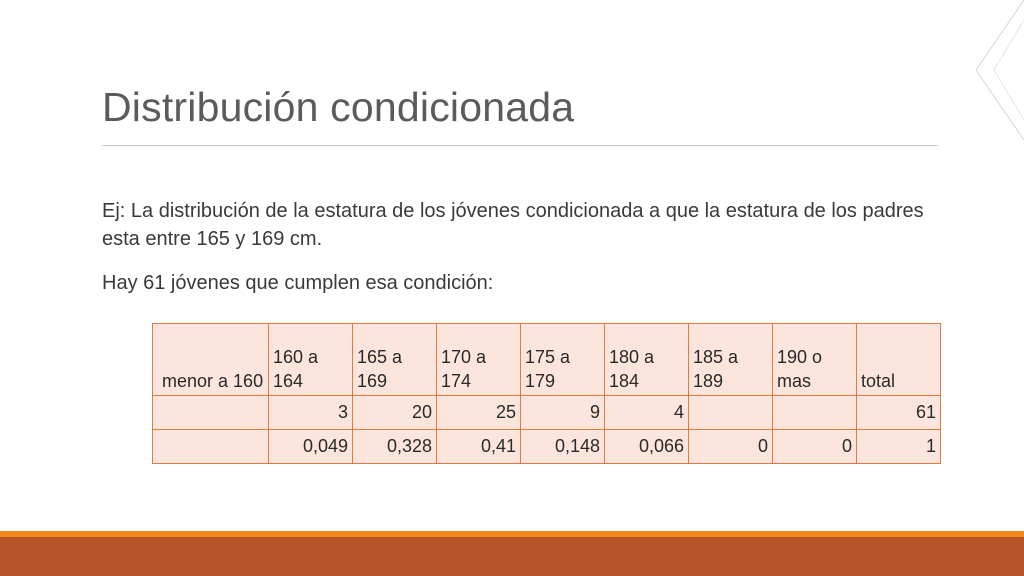 Image resolution: width=1024 pixels, height=576 pixels. What do you see at coordinates (210, 381) in the screenshot?
I see `header-label: menor a 160` at bounding box center [210, 381].